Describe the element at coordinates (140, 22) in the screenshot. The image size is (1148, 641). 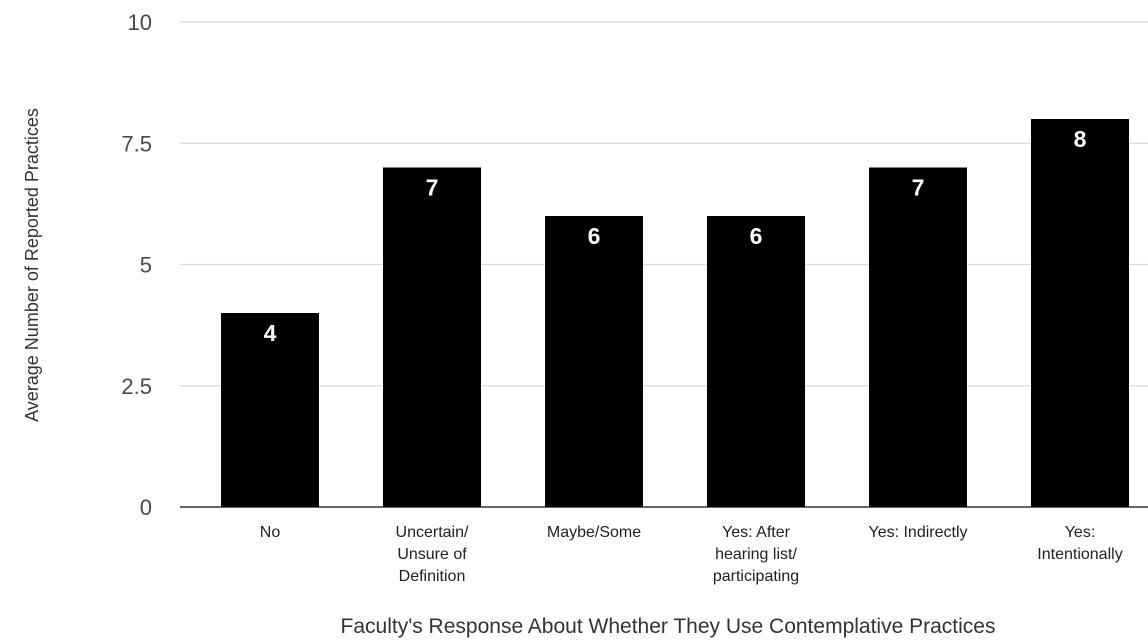
I see `y-tick-label: 10` at that location.